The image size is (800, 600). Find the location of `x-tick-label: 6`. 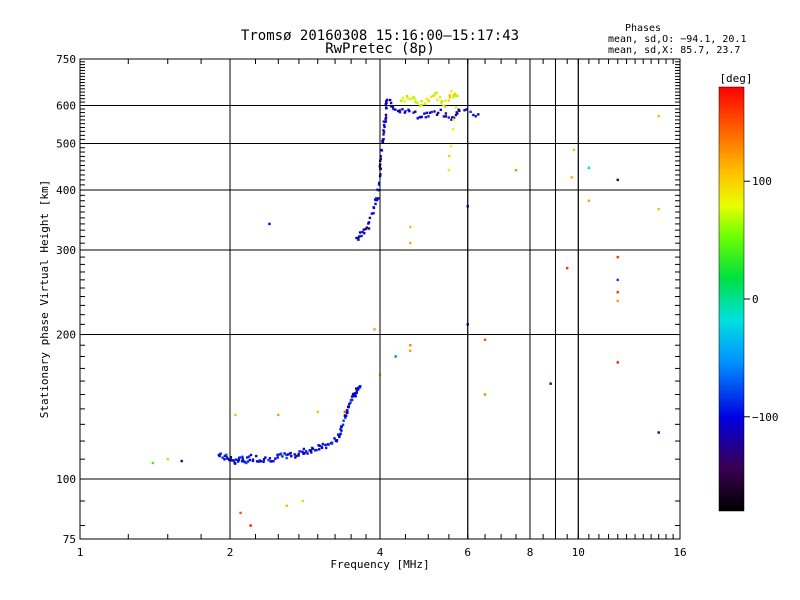

x-tick-label: 6 is located at coordinates (467, 552).